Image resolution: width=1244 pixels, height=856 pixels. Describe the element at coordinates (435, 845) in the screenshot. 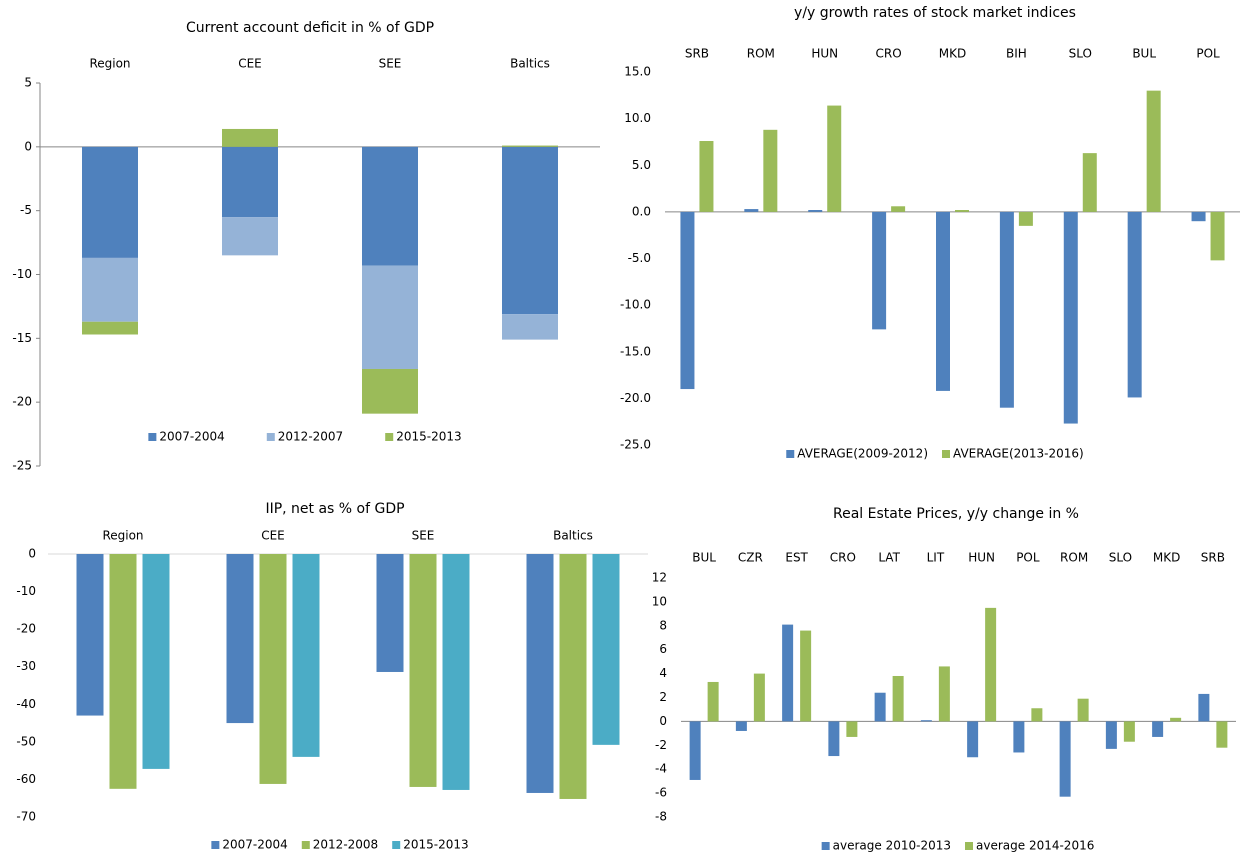

I see `legend-label: 2015-2013` at that location.